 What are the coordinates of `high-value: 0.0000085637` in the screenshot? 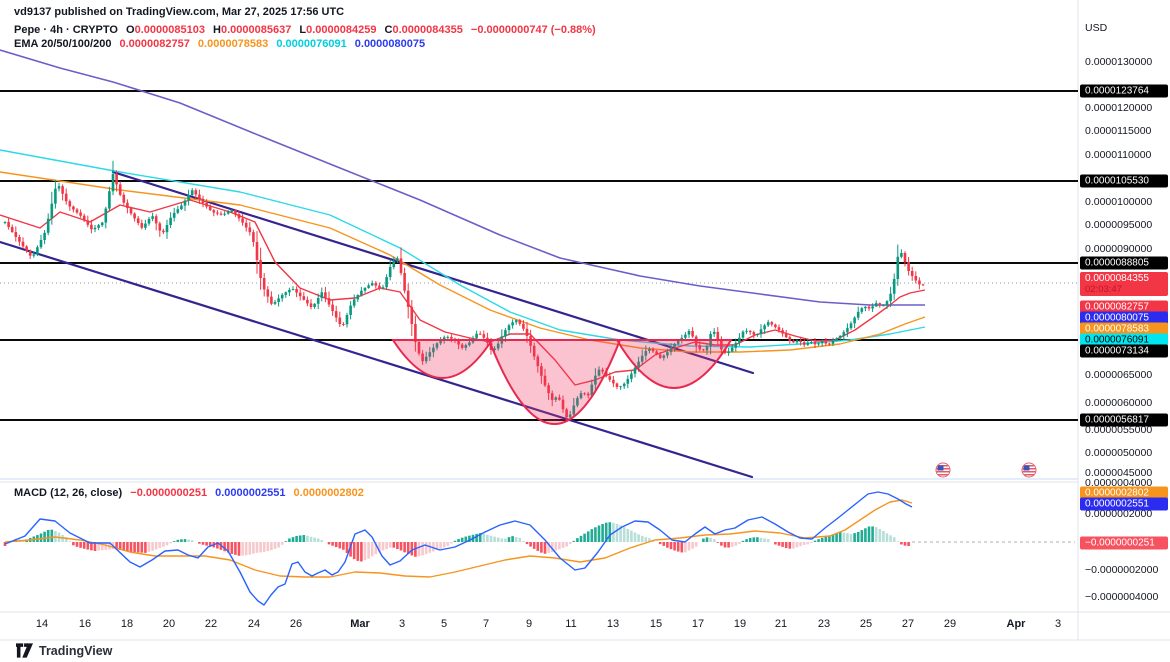 It's located at (256, 30).